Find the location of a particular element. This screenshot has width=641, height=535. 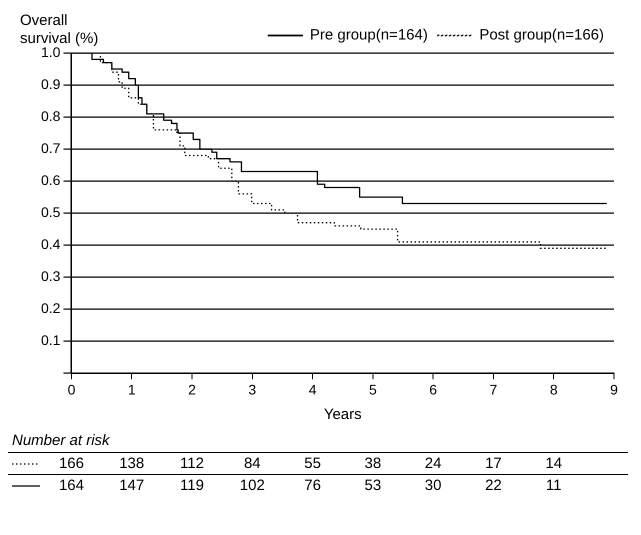

text: 166 138 112 84 55 38 24 17 14 is located at coordinates (310, 463).